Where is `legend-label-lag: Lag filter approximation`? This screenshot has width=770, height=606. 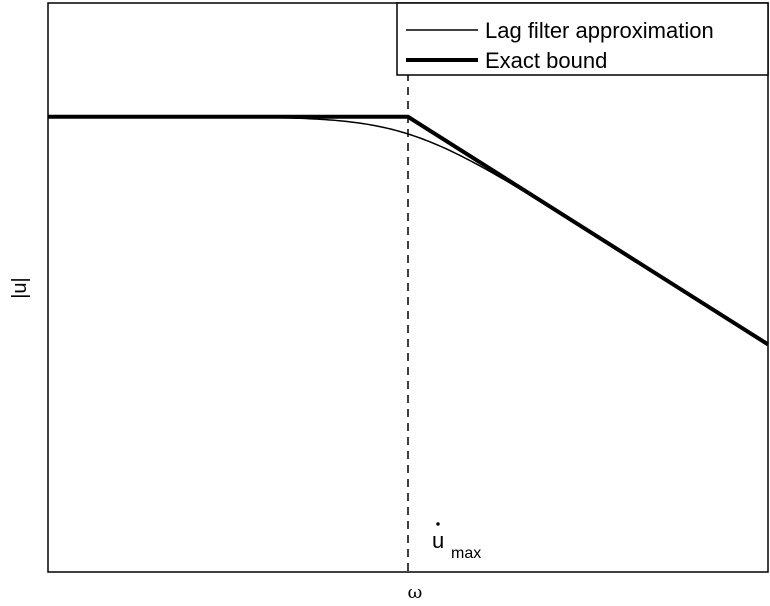
legend-label-lag: Lag filter approximation is located at coordinates (599, 30).